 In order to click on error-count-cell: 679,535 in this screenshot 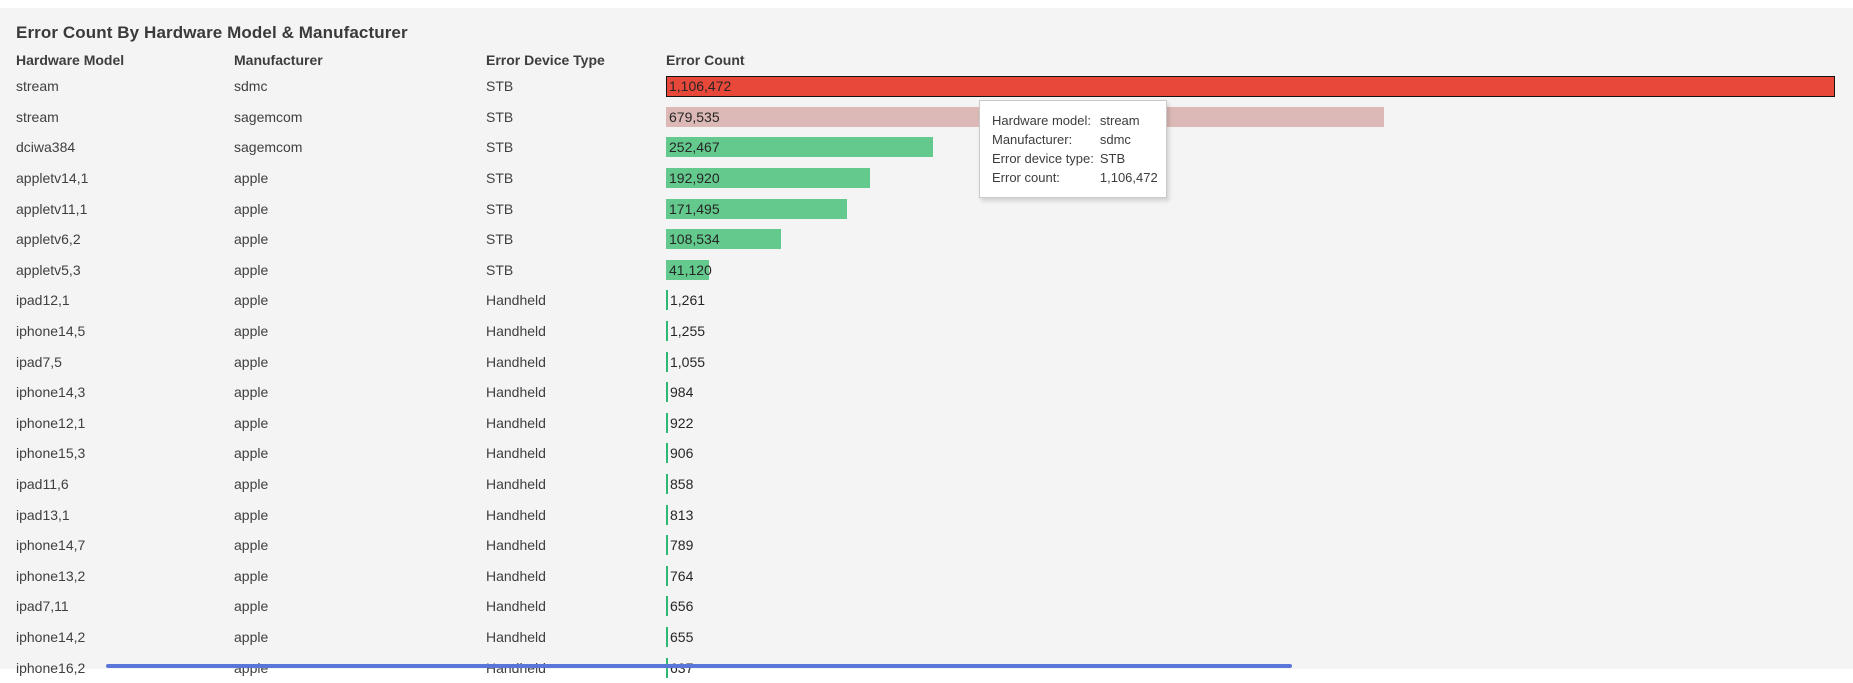, I will do `click(1251, 117)`.